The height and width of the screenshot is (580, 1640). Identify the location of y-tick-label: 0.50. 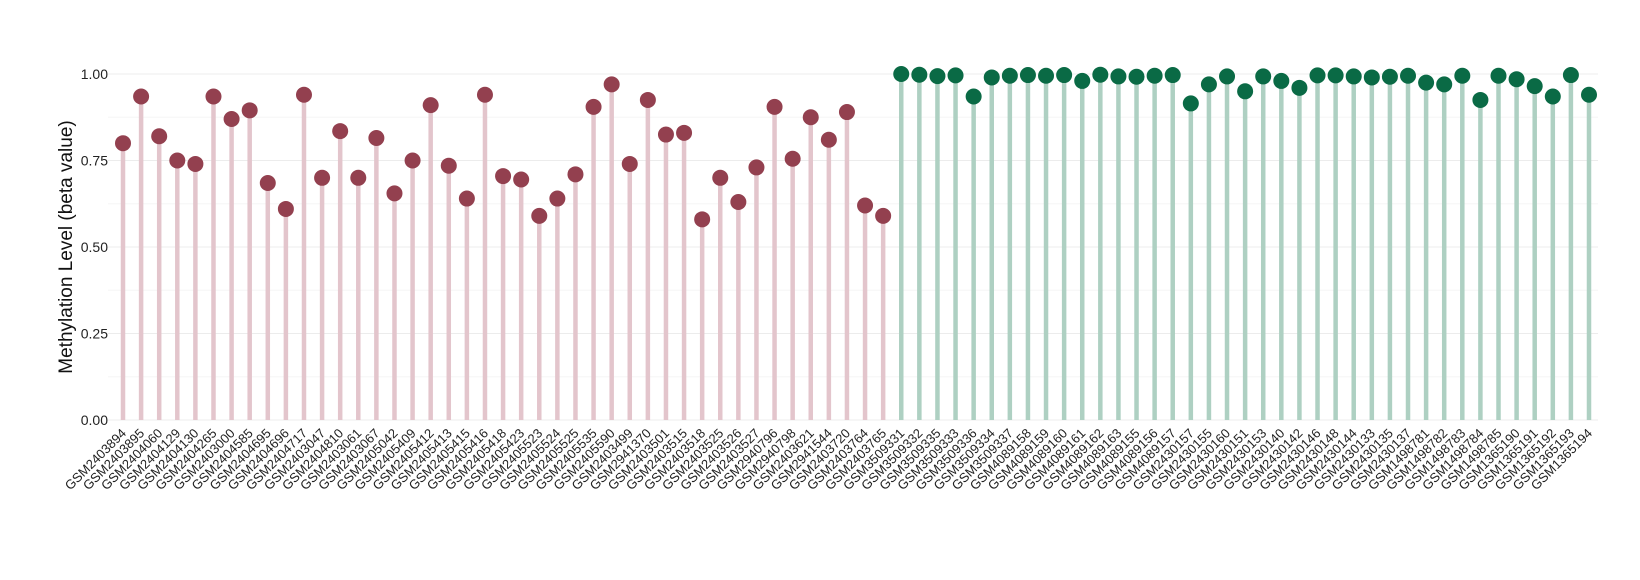
(94, 247).